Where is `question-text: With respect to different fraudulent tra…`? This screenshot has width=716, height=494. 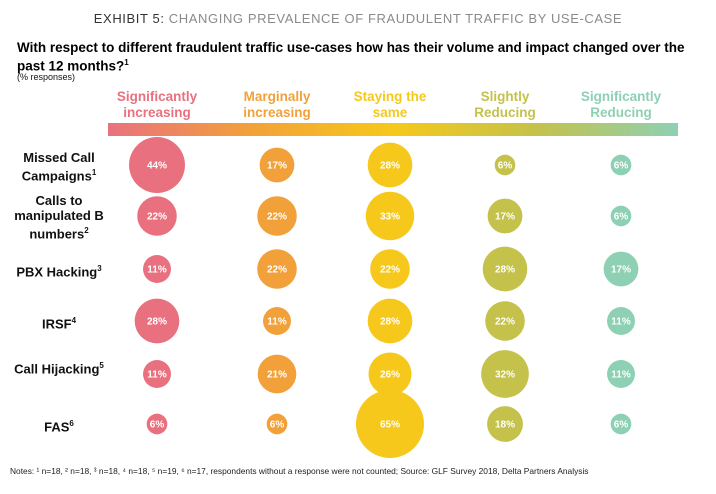
question-text: With respect to different fraudulent tra… is located at coordinates (351, 57).